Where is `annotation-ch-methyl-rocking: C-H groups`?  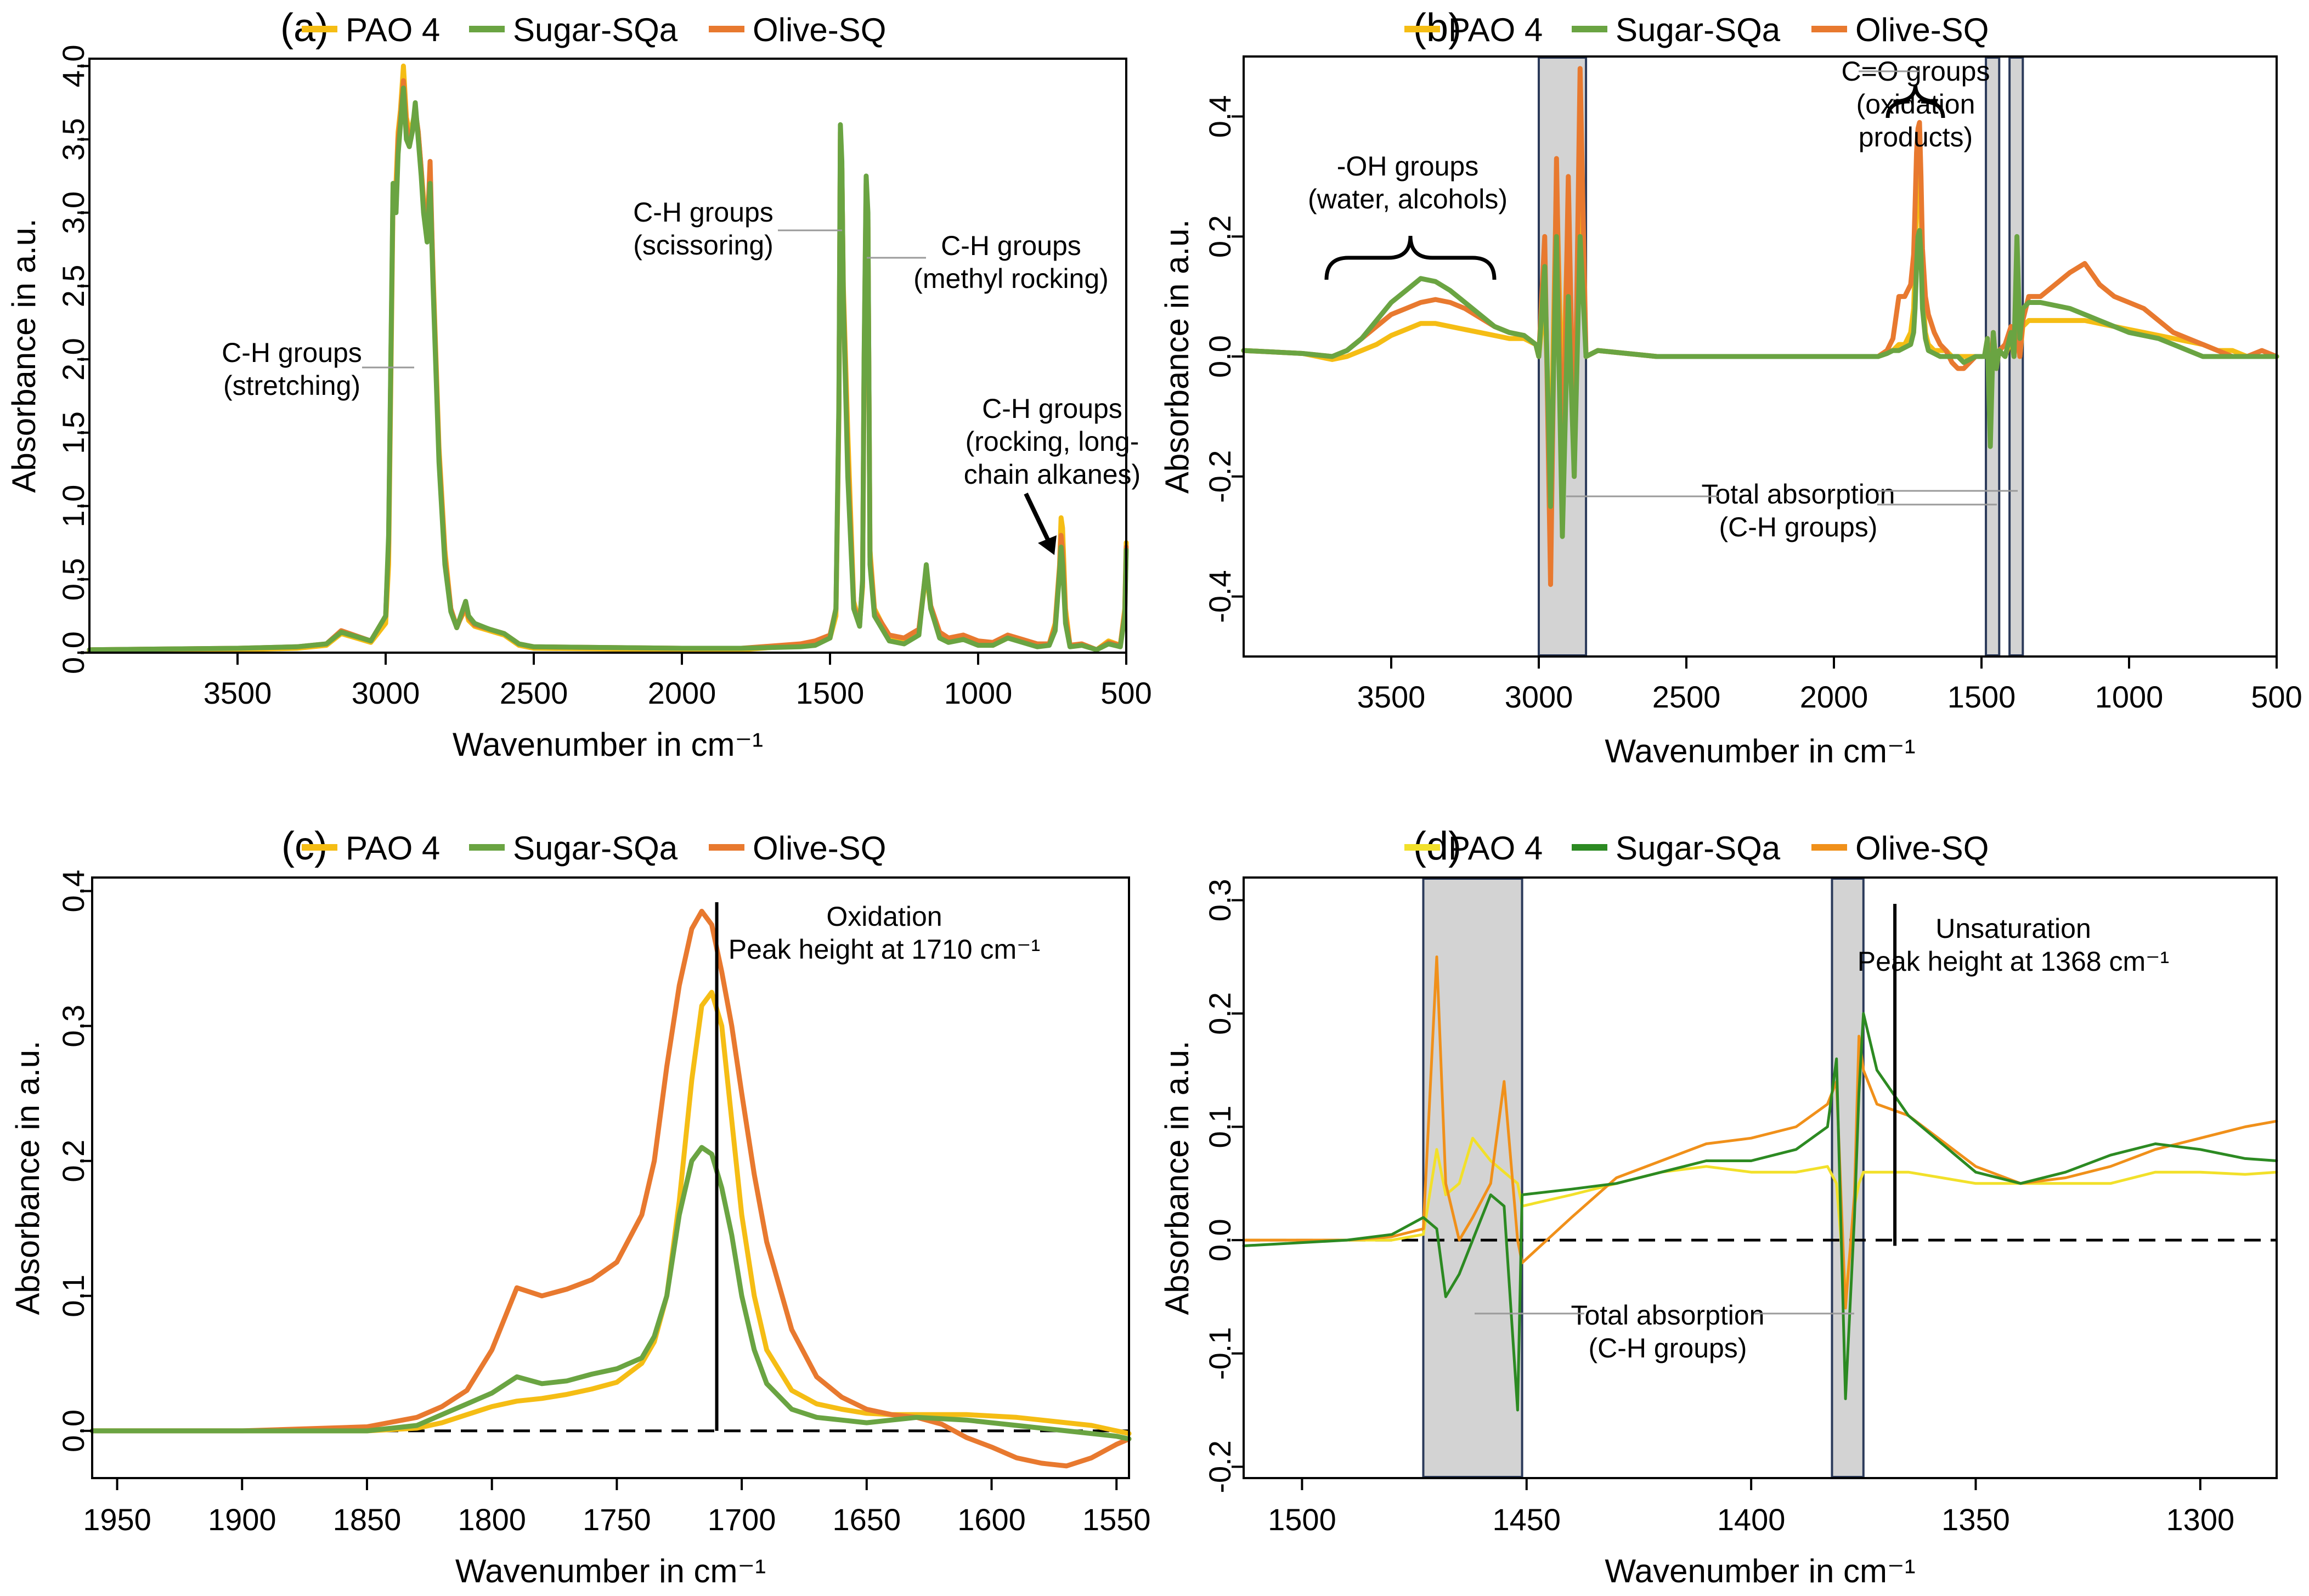 annotation-ch-methyl-rocking: C-H groups is located at coordinates (1011, 245).